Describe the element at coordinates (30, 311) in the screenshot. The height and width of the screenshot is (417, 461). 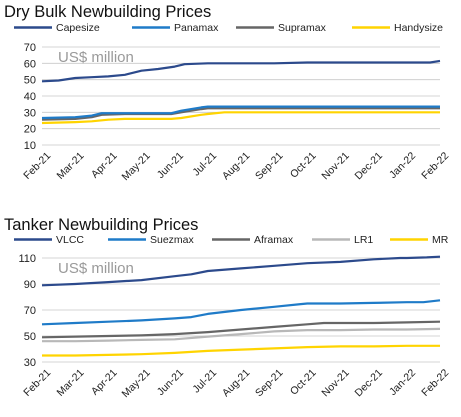
I see `tanker-y-tick-label: 70` at that location.